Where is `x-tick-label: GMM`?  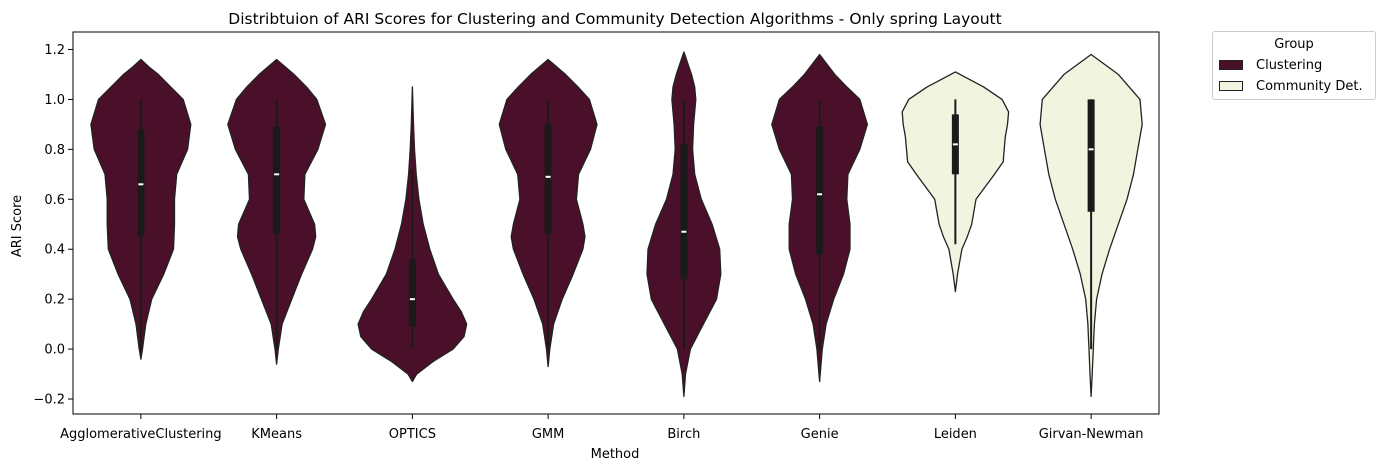 x-tick-label: GMM is located at coordinates (548, 434).